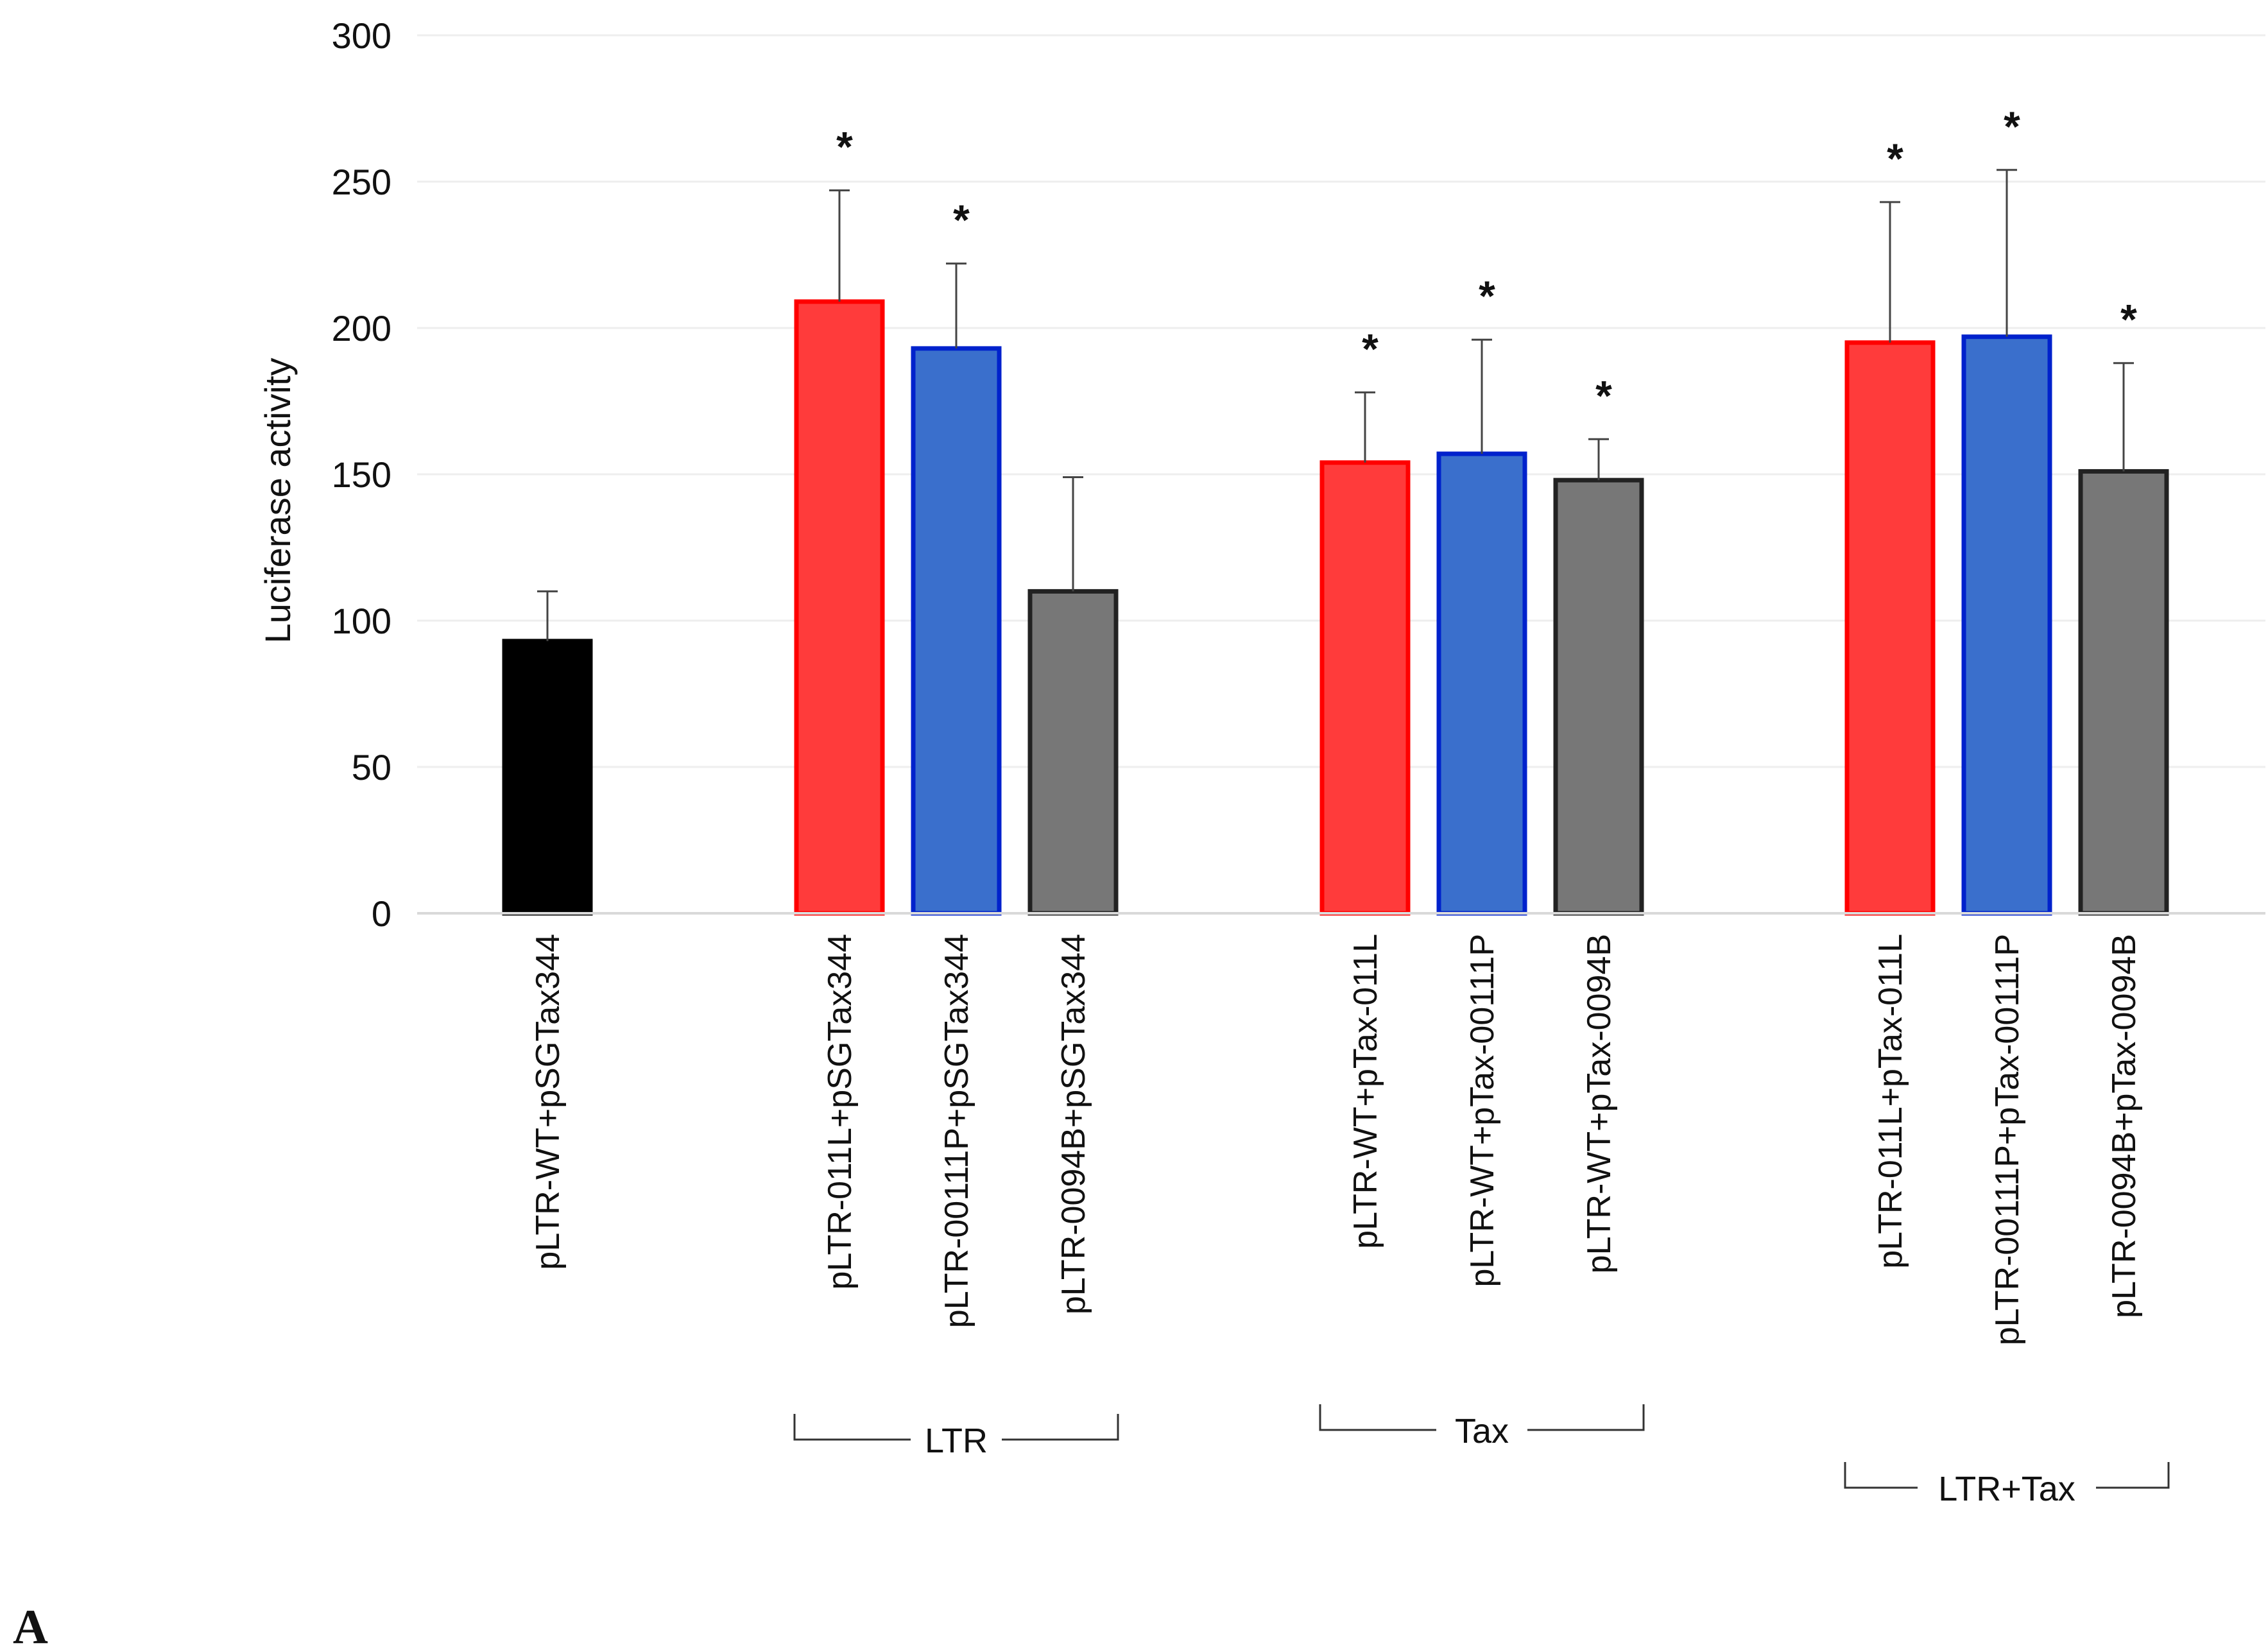 The image size is (2268, 1652). I want to click on significance-markers: * * * * * * * *, so click(1486, 261).